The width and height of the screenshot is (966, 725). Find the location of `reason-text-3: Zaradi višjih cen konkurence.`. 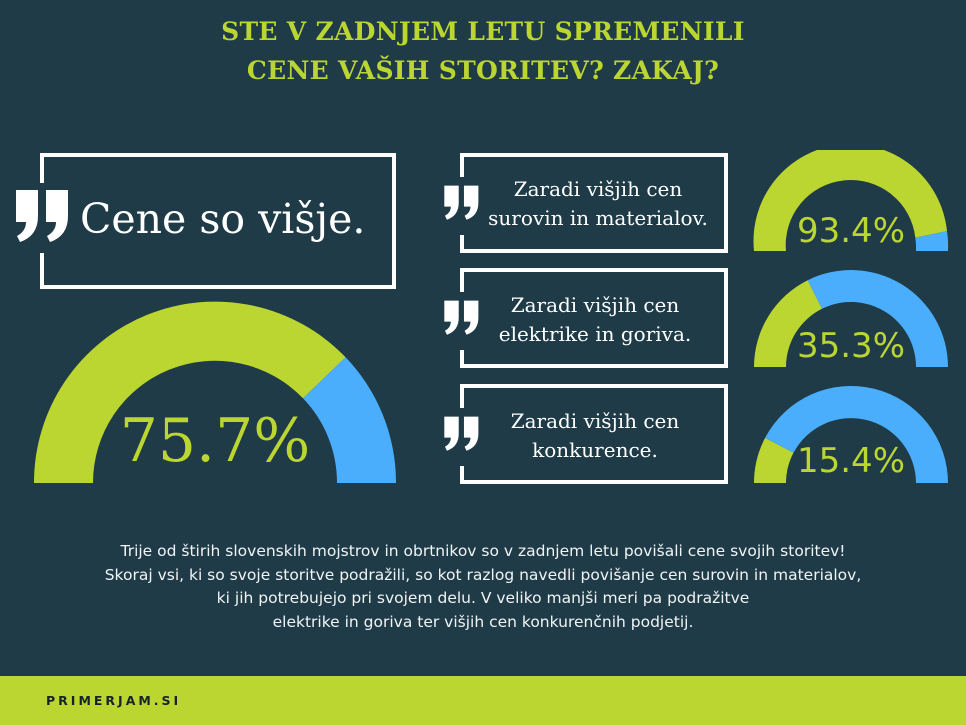

reason-text-3: Zaradi višjih cen konkurence. is located at coordinates (595, 436).